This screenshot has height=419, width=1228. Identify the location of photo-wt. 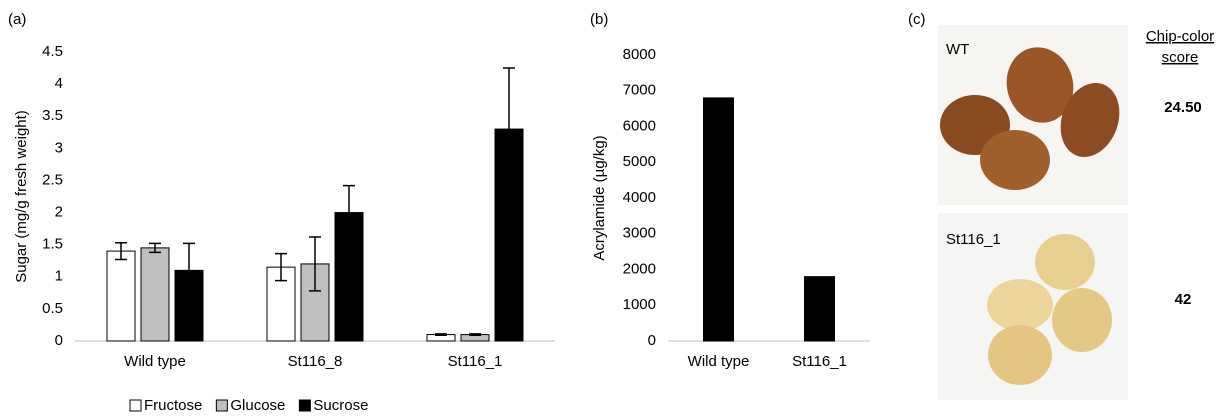
(1033, 115).